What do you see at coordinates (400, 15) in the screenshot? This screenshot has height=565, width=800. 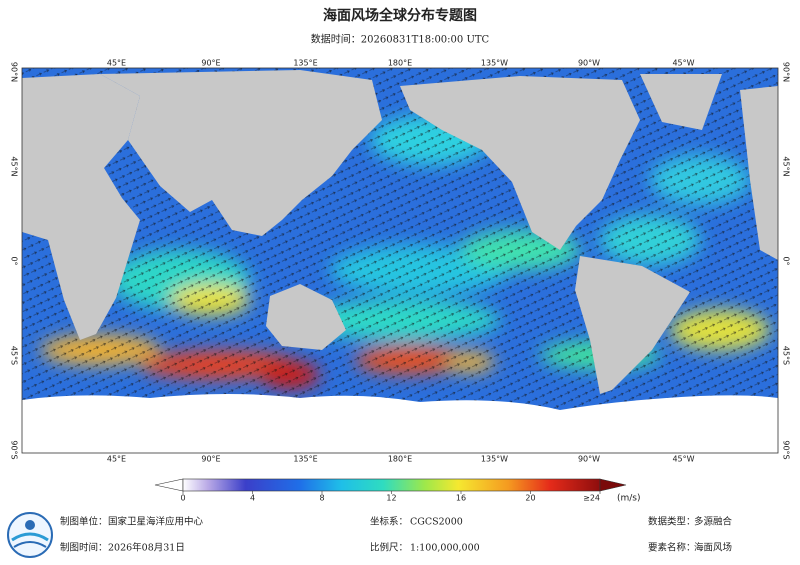 I see `title: 海面风场全球分布专题图` at bounding box center [400, 15].